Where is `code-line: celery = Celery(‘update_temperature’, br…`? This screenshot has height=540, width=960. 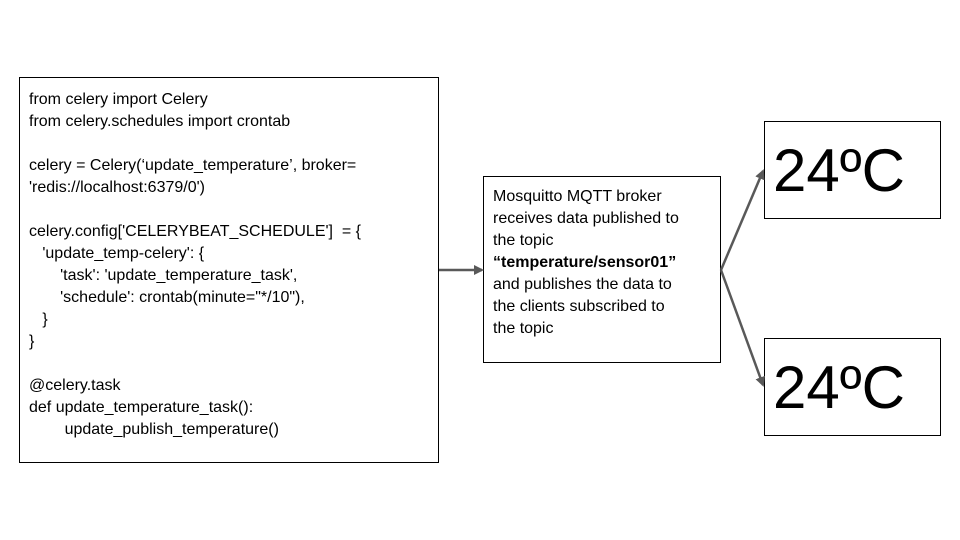
code-line: celery = Celery(‘update_temperature’, br… is located at coordinates (193, 165).